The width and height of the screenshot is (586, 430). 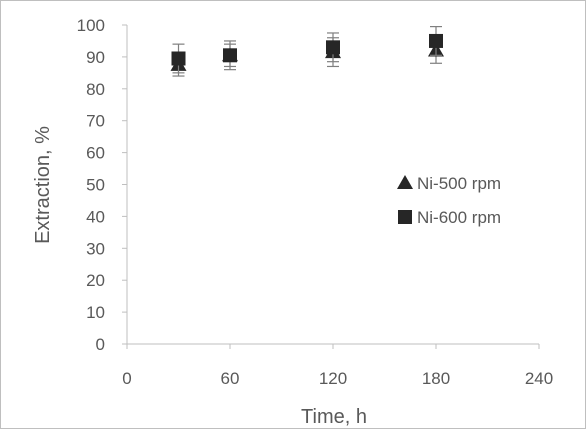 What do you see at coordinates (43, 185) in the screenshot?
I see `y-axis-title: Extraction, %` at bounding box center [43, 185].